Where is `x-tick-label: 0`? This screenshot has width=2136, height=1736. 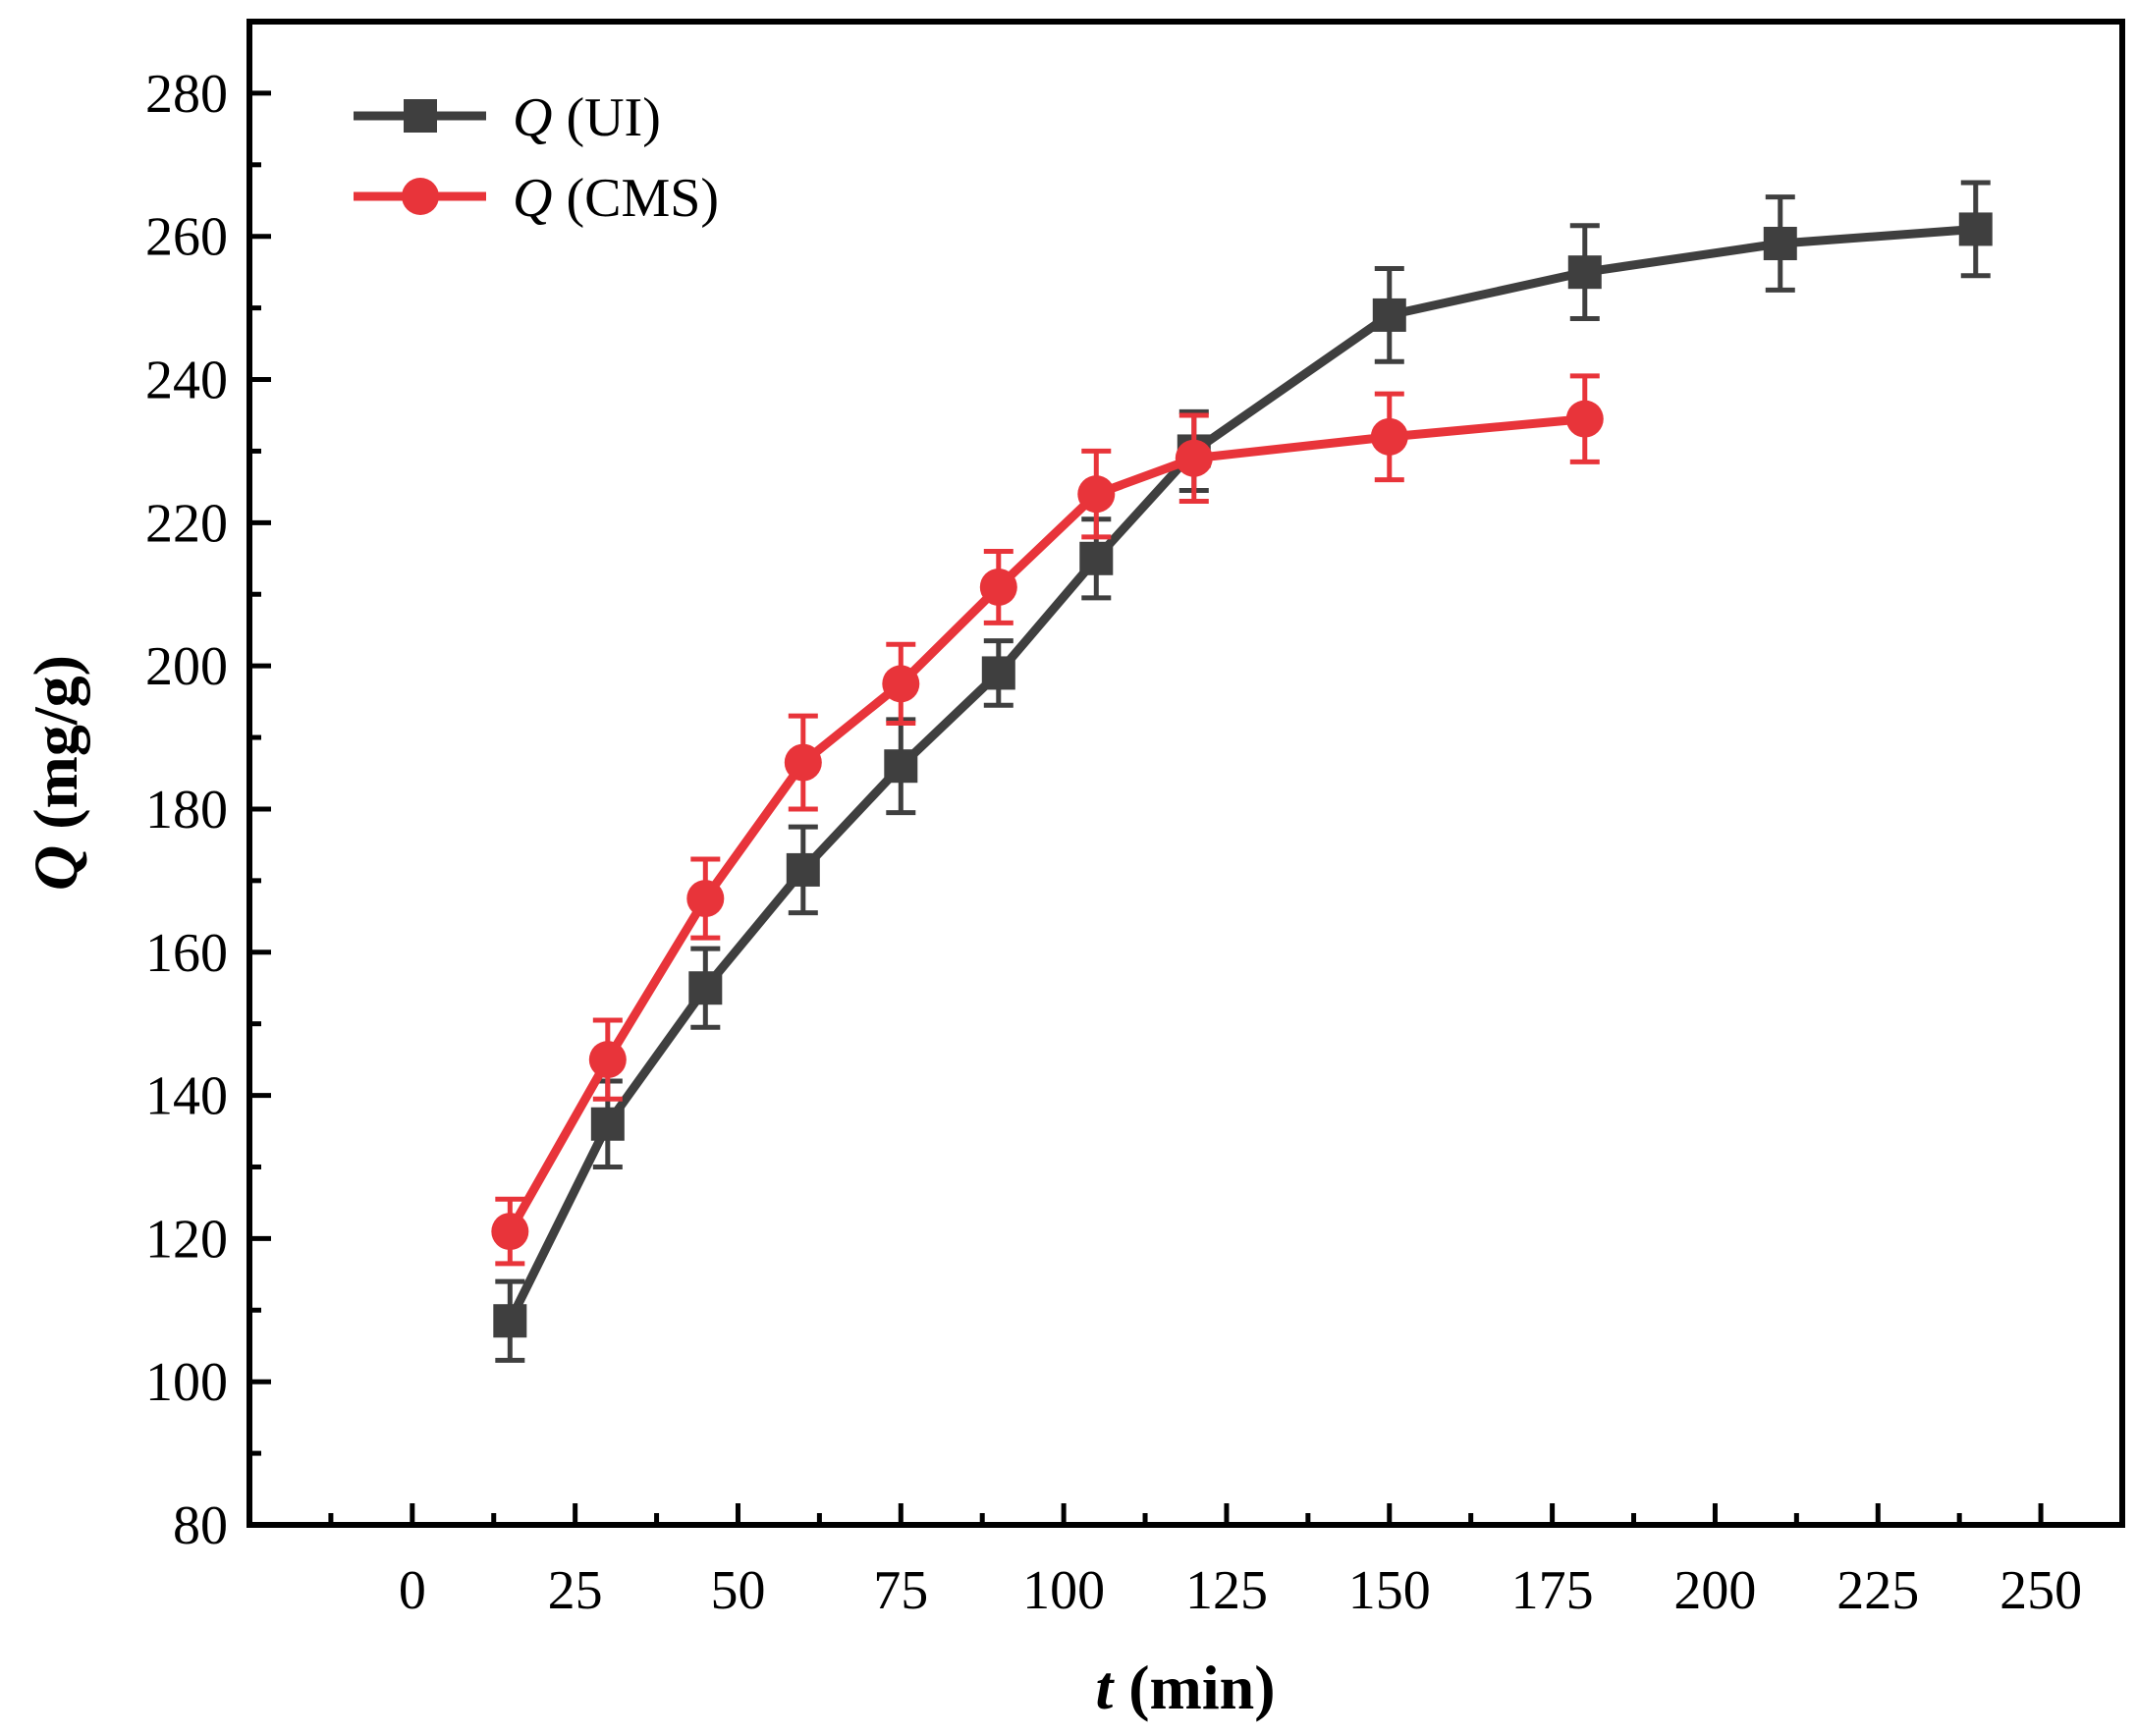
x-tick-label: 0 is located at coordinates (413, 1590).